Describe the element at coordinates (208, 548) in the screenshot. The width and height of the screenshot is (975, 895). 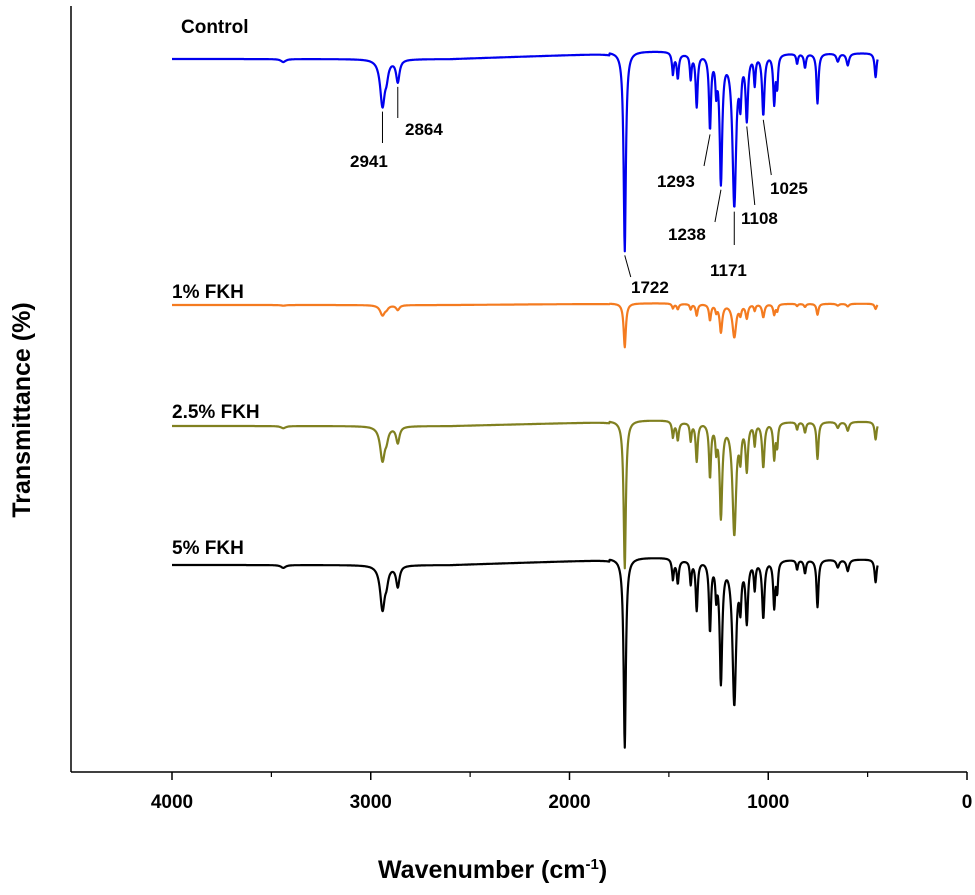
I see `series-label-5pct-fkh: 5% FKH` at that location.